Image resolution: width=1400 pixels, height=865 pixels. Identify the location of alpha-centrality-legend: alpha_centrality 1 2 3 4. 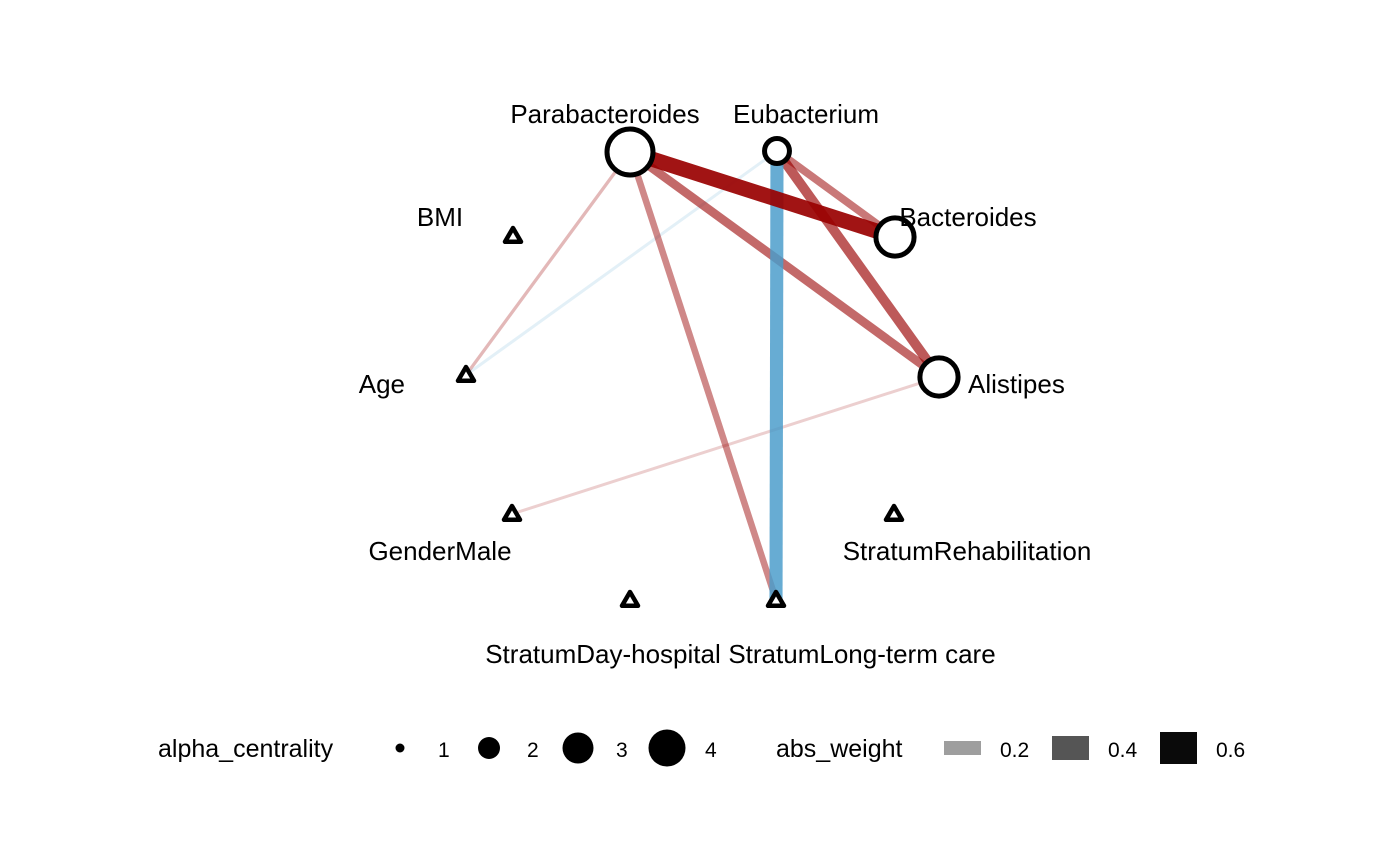
(437, 748).